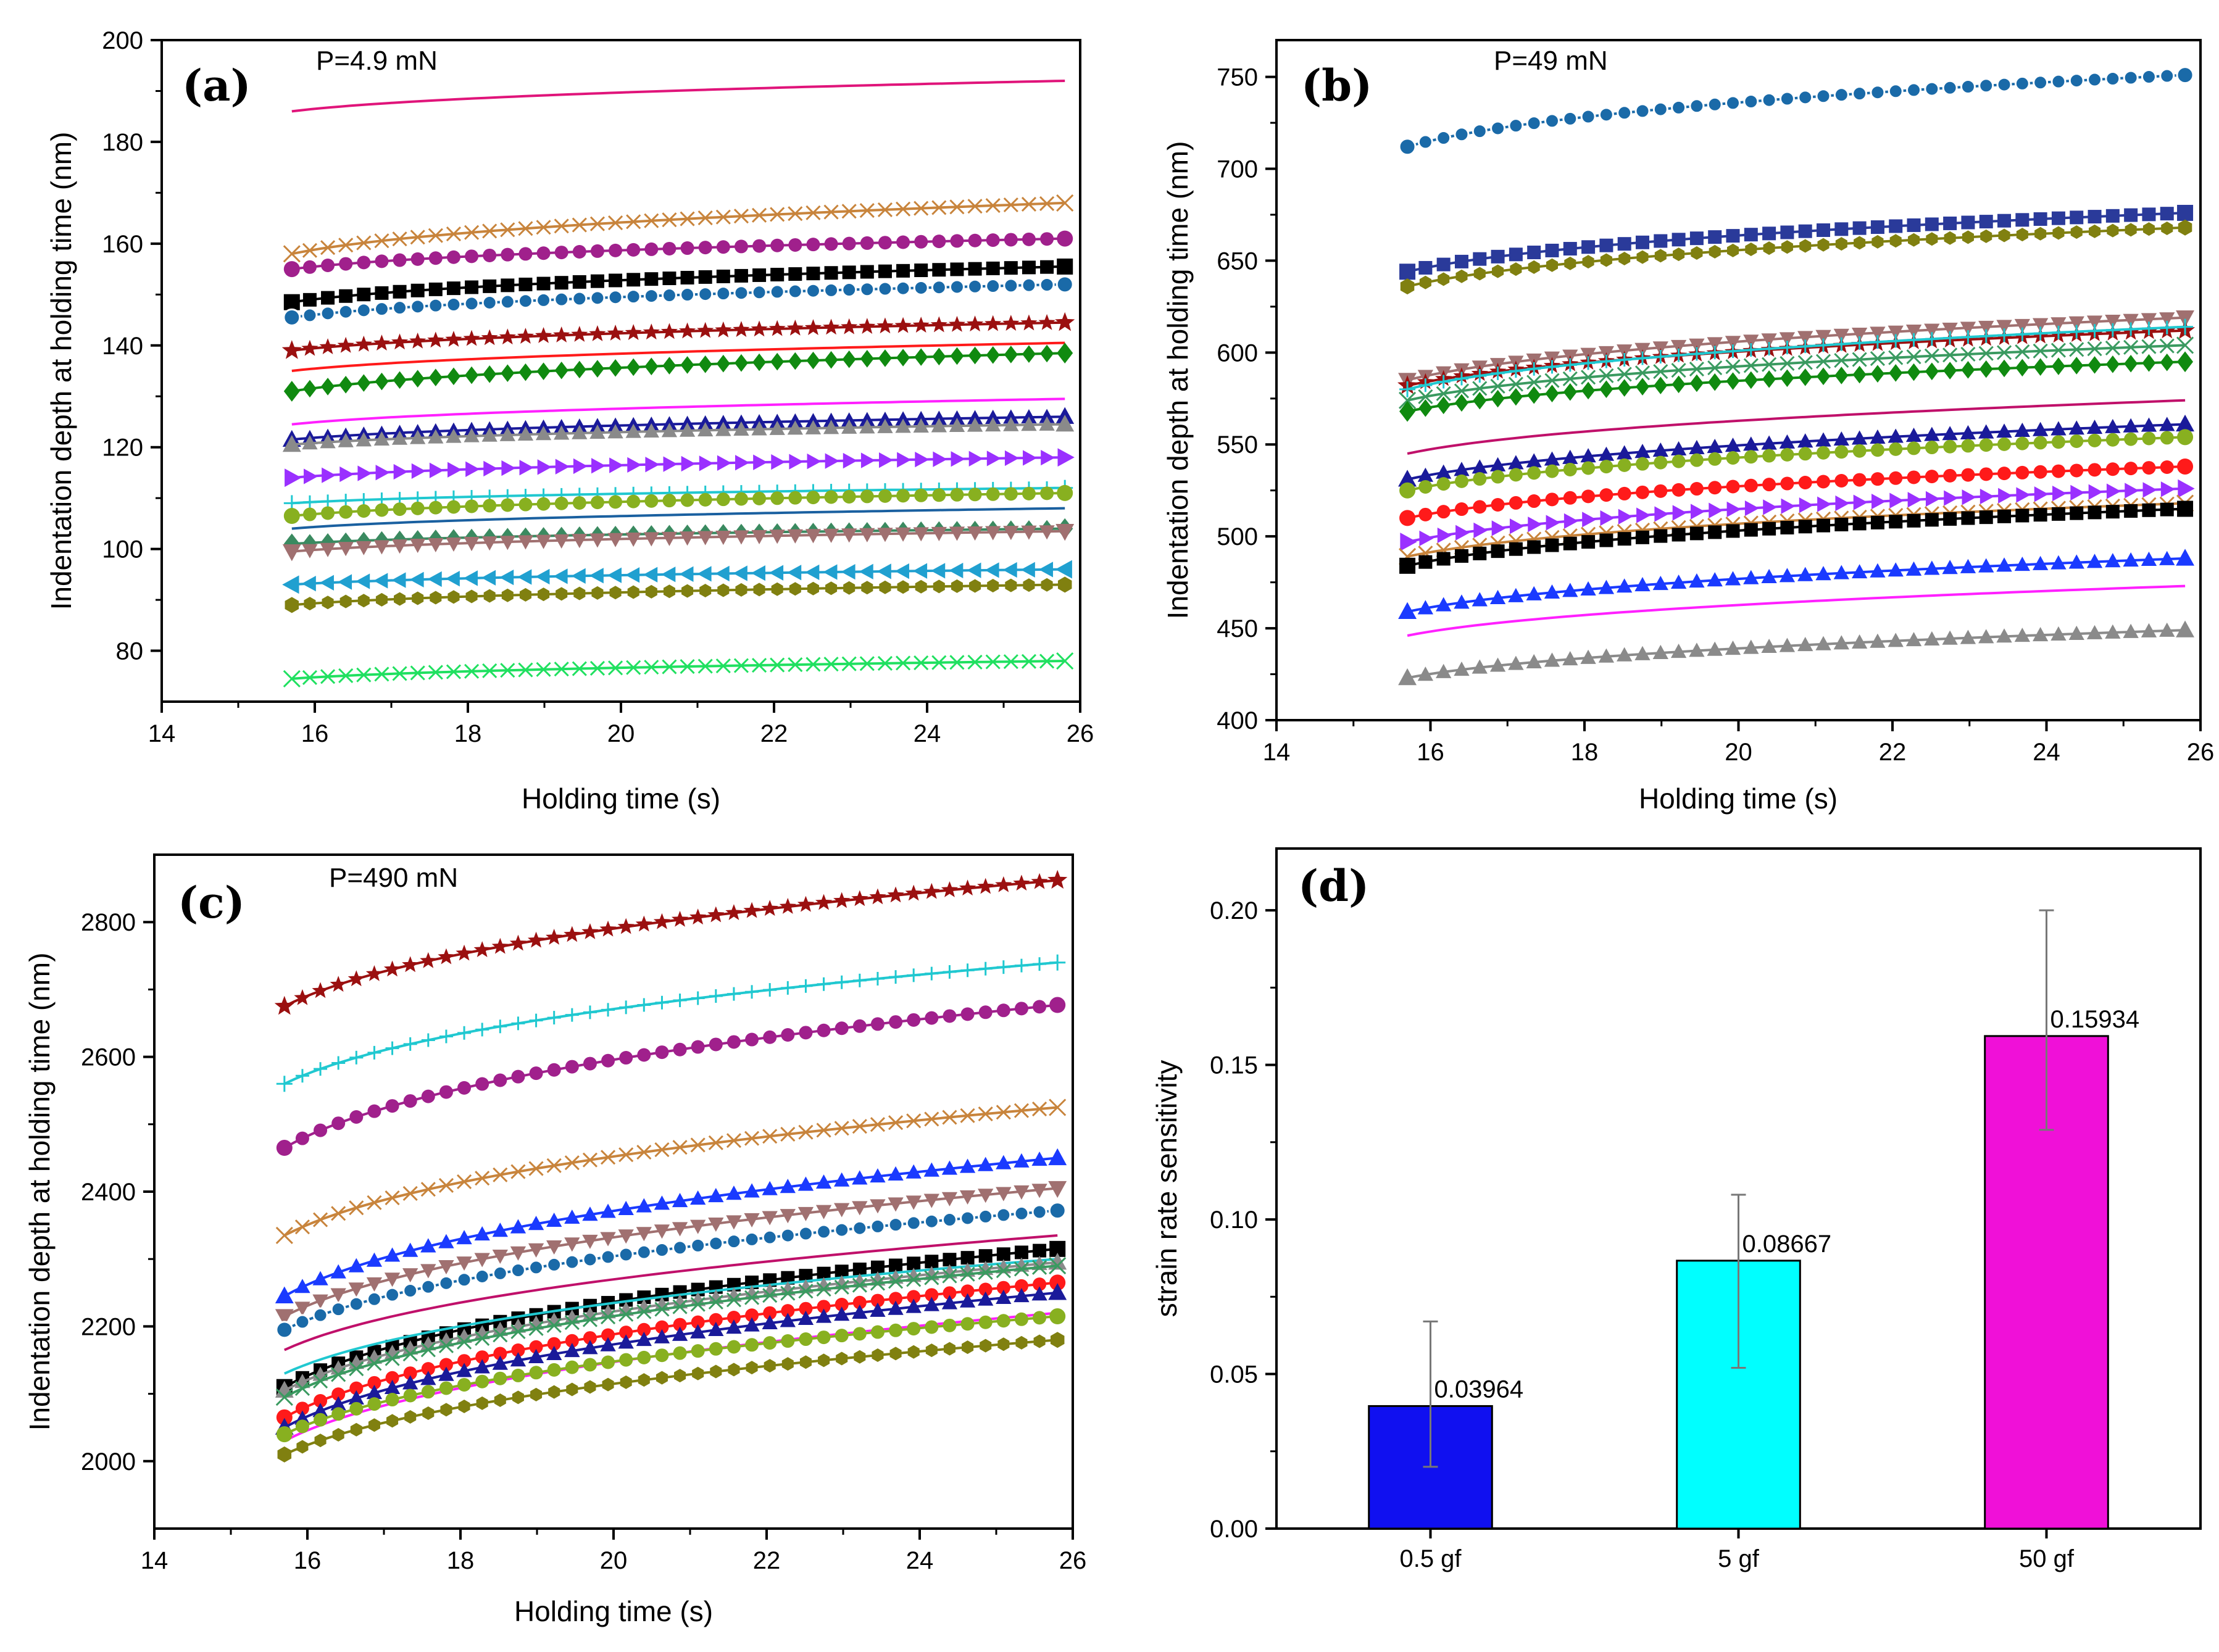 The width and height of the screenshot is (2219, 1652). What do you see at coordinates (679, 427) in the screenshot?
I see `series-s10` at bounding box center [679, 427].